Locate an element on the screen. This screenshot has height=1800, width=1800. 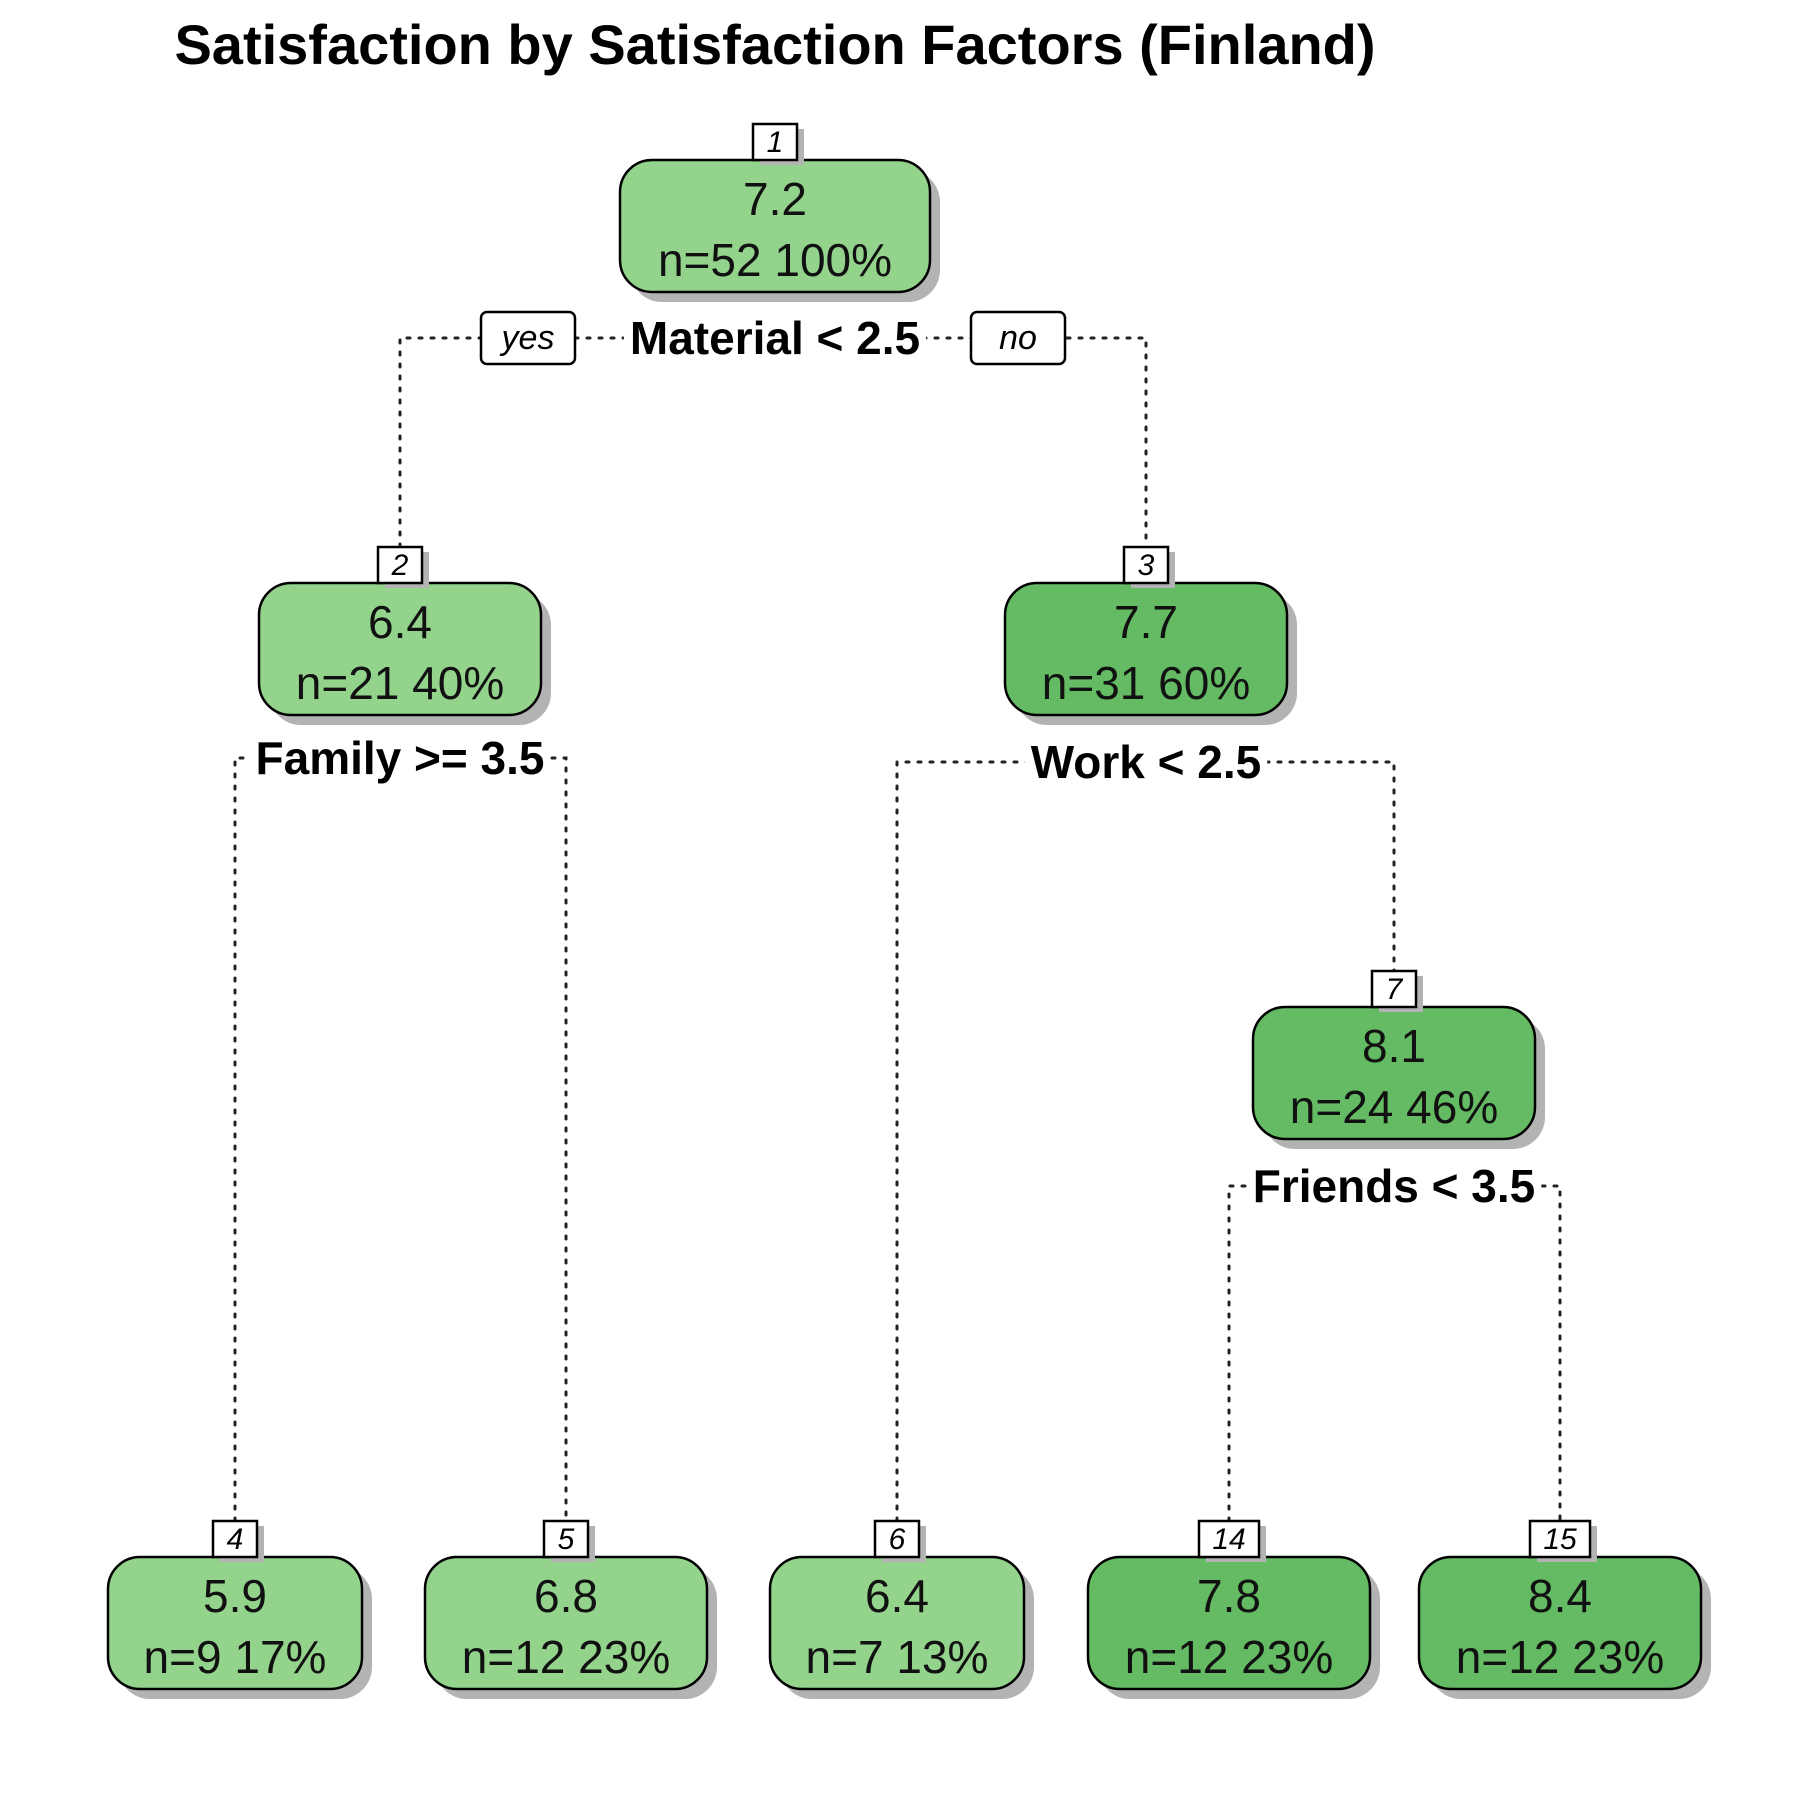
tree-node-4: 5.9 n=9 17% 4 is located at coordinates (239, 1609).